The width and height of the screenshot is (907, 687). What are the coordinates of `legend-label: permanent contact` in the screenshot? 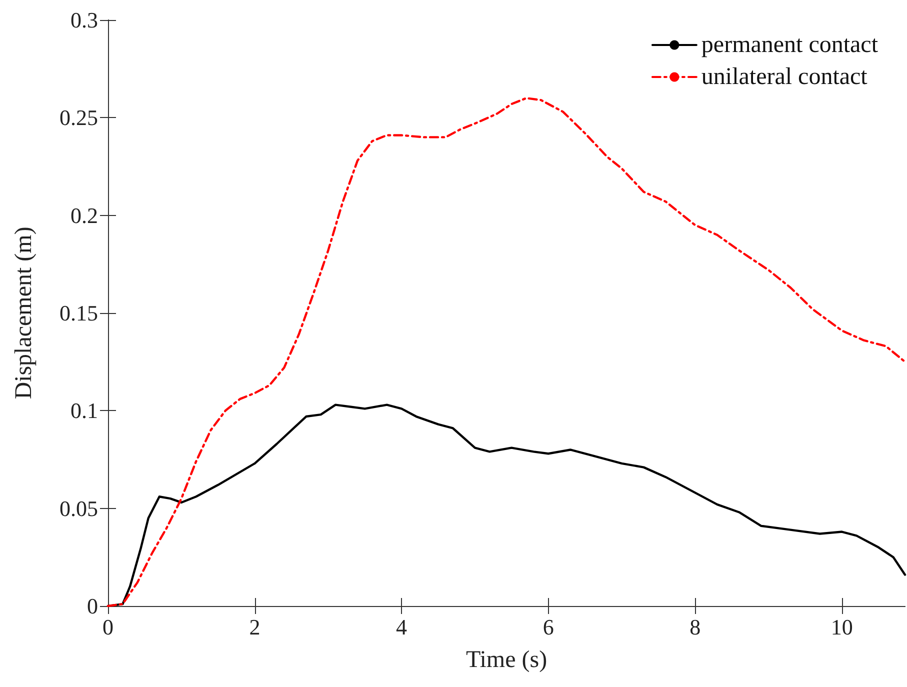 It's located at (789, 45).